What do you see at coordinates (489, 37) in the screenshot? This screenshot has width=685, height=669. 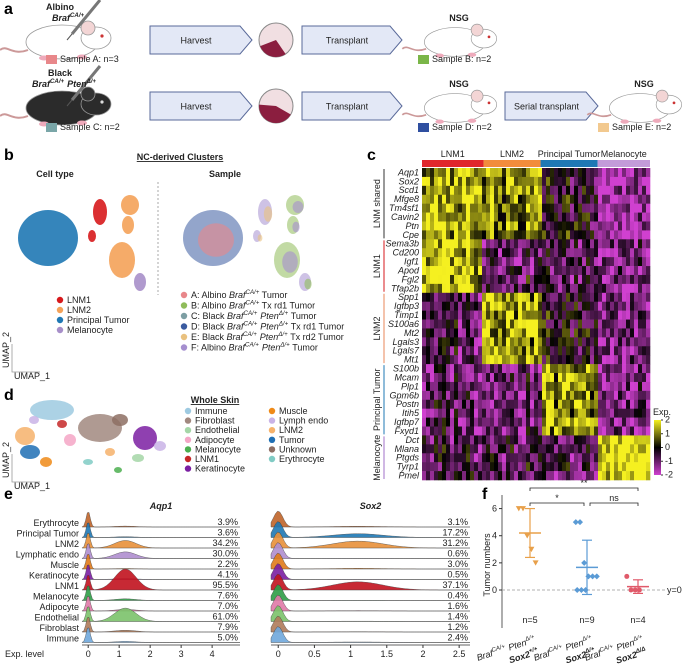 I see `mouse-eye` at bounding box center [489, 37].